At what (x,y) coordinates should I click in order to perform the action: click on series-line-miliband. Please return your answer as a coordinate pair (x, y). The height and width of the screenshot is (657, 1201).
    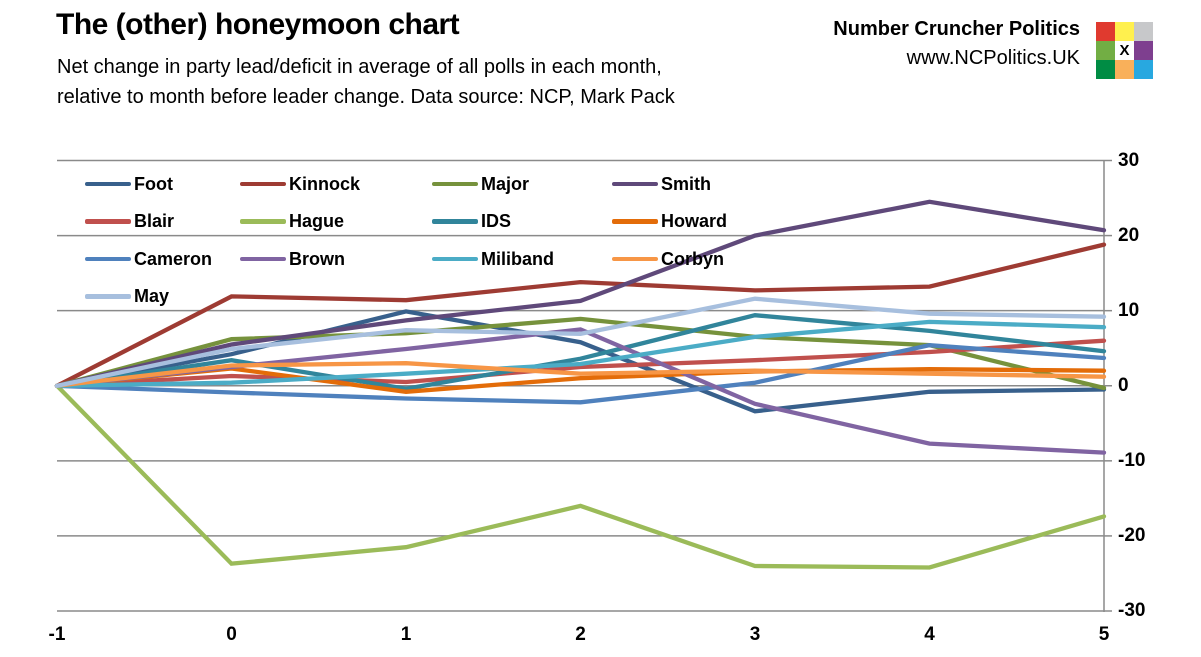
    Looking at the image, I should click on (580, 353).